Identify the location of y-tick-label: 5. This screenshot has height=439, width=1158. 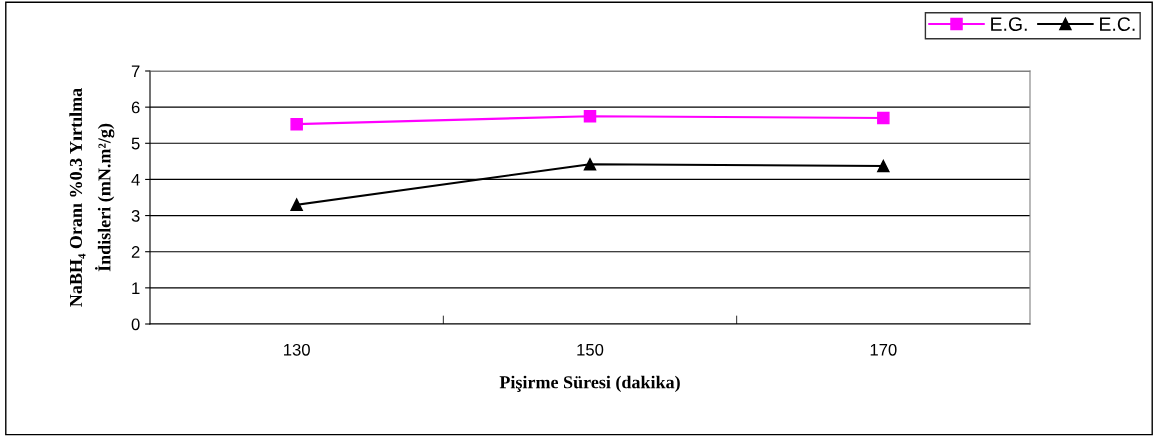
(135, 143).